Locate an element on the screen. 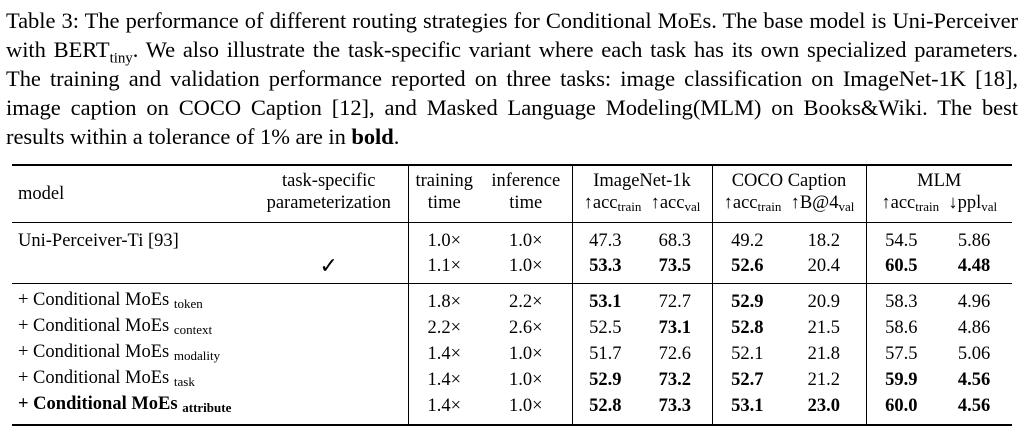 The height and width of the screenshot is (426, 1024). cell-train-time: 1.0× is located at coordinates (444, 240).